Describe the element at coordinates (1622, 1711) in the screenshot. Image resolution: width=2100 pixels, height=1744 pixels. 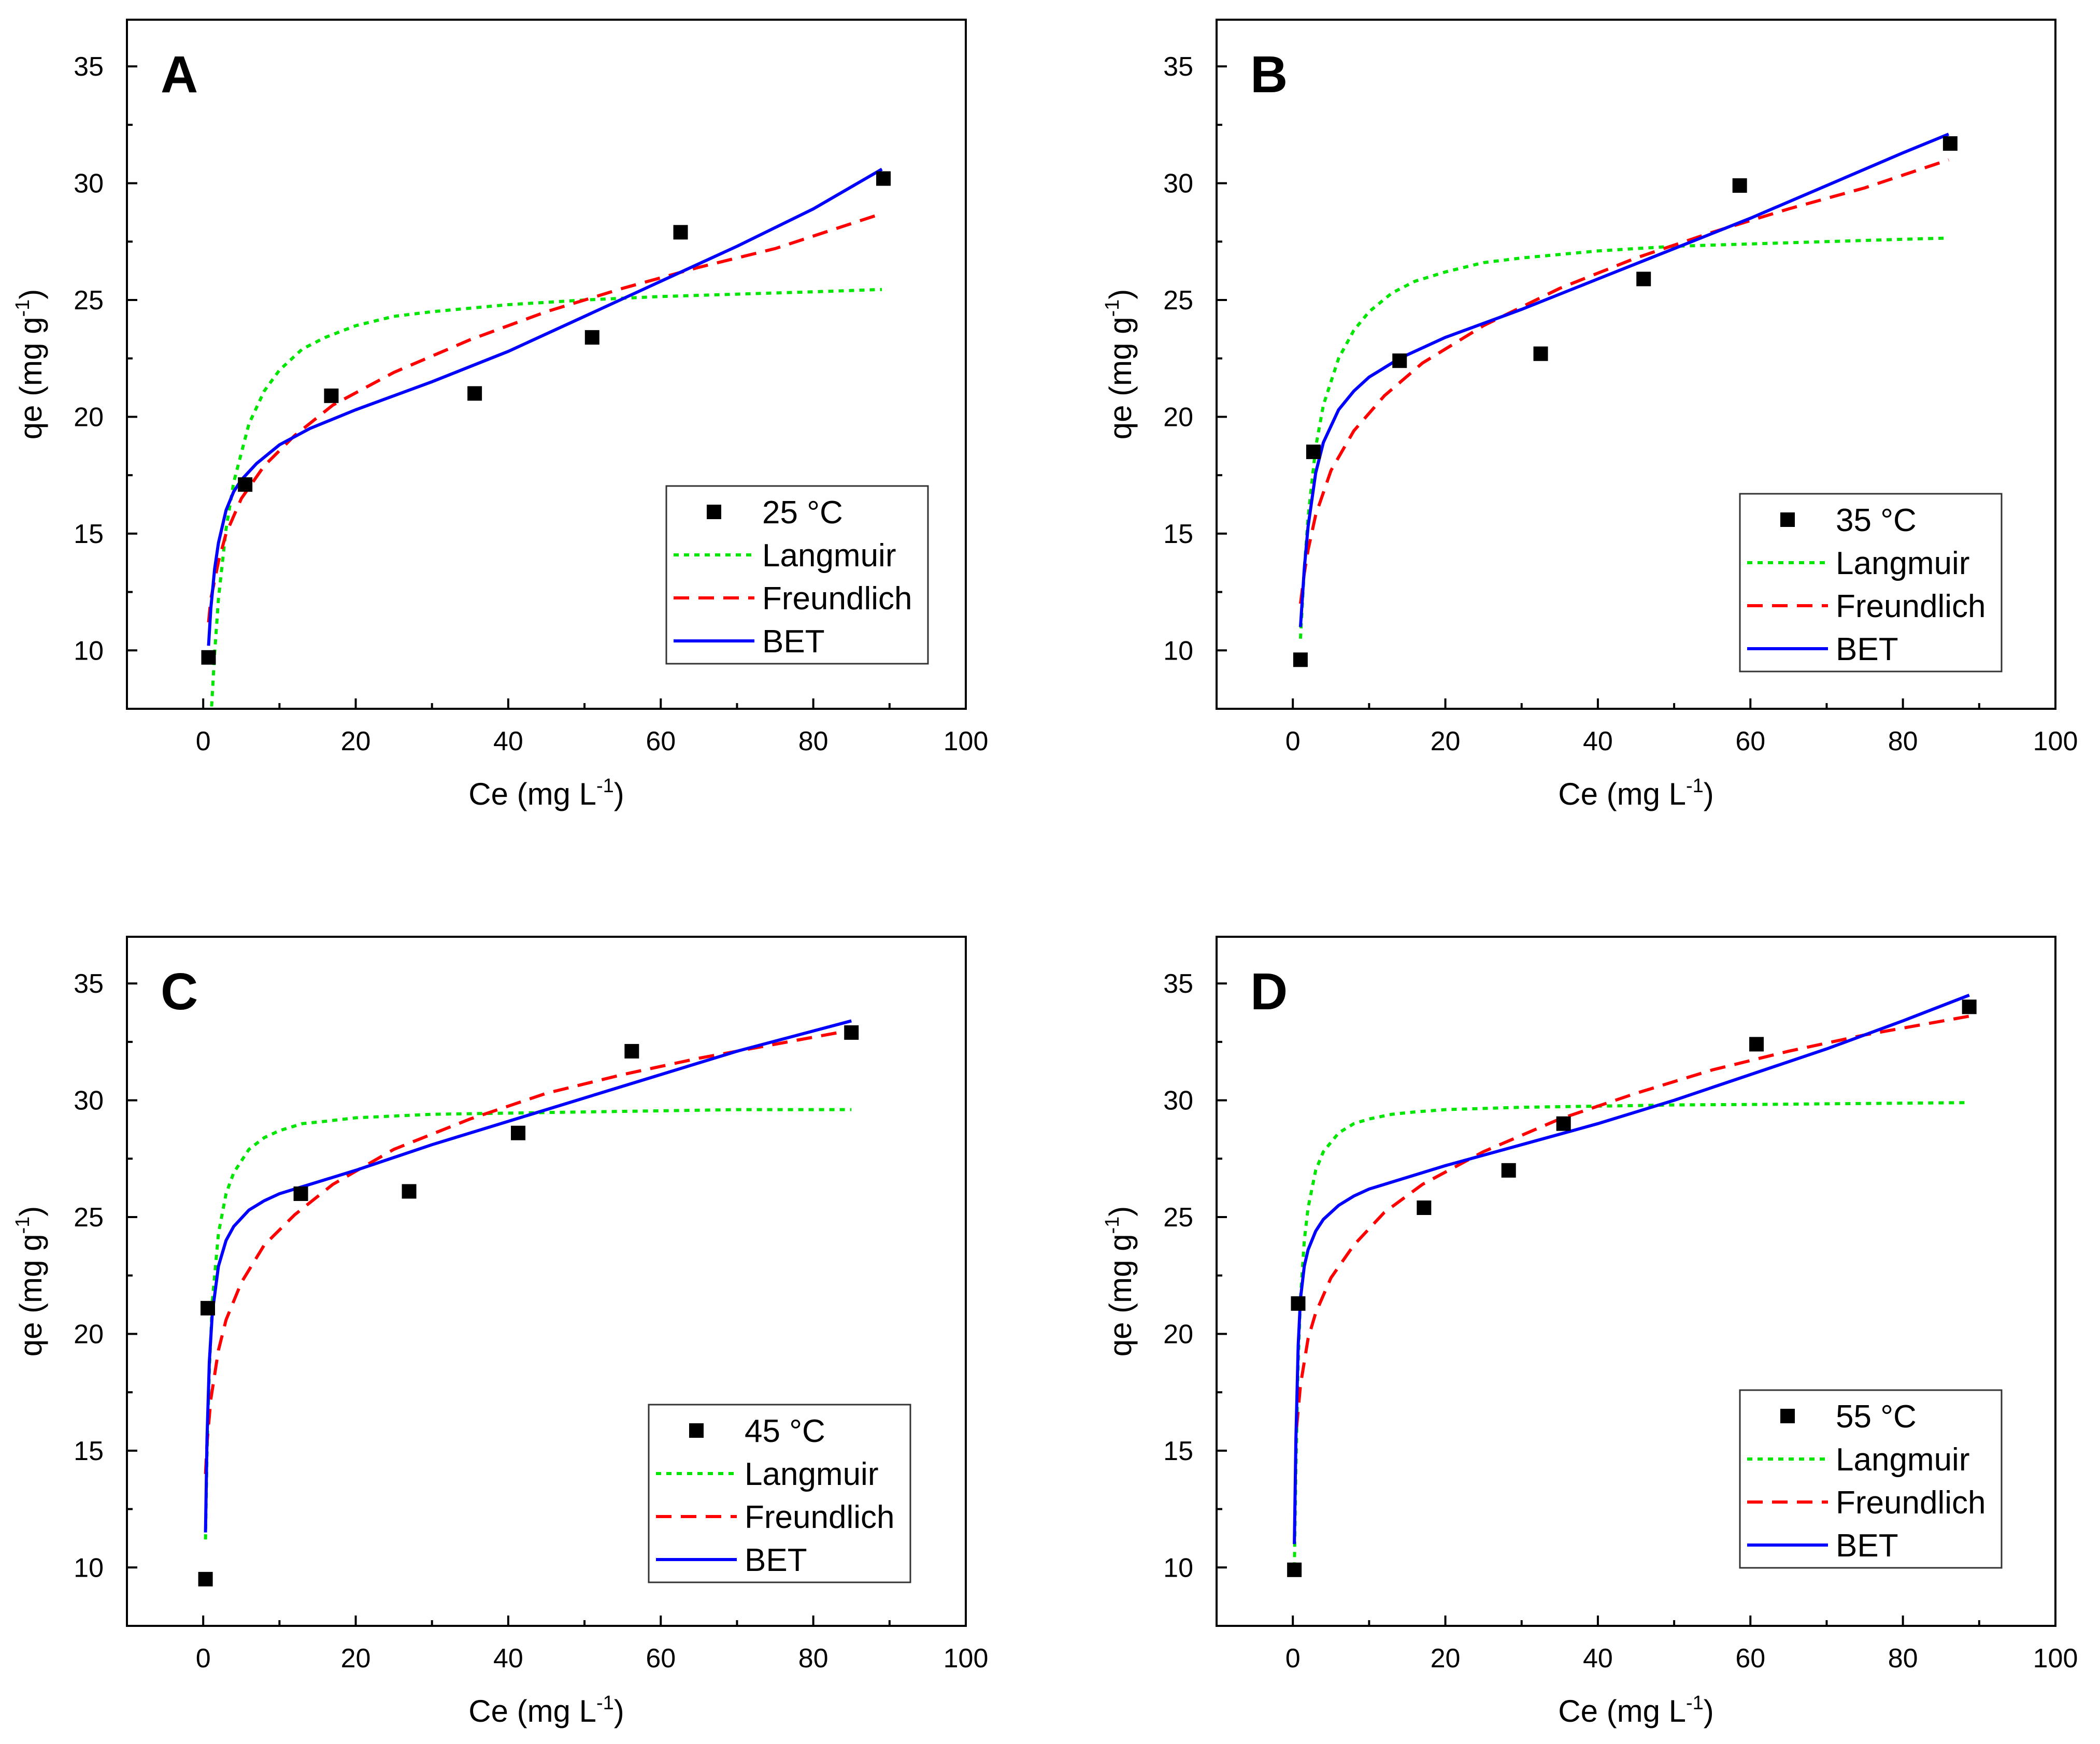
I see `x-axis-title-main: Ce (mg L` at that location.